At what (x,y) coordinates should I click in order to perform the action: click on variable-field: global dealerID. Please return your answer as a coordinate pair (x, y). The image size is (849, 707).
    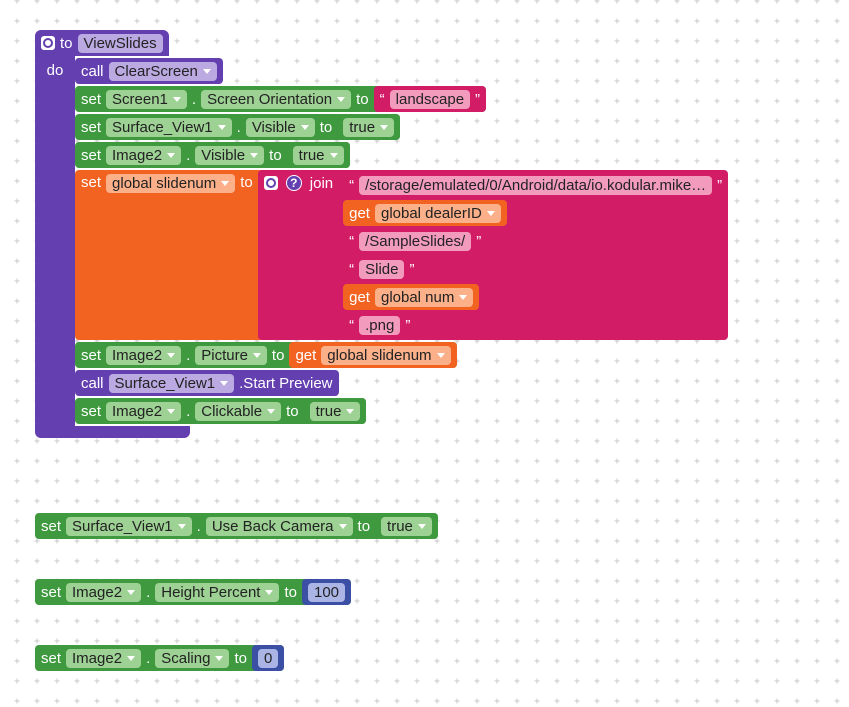
    Looking at the image, I should click on (437, 213).